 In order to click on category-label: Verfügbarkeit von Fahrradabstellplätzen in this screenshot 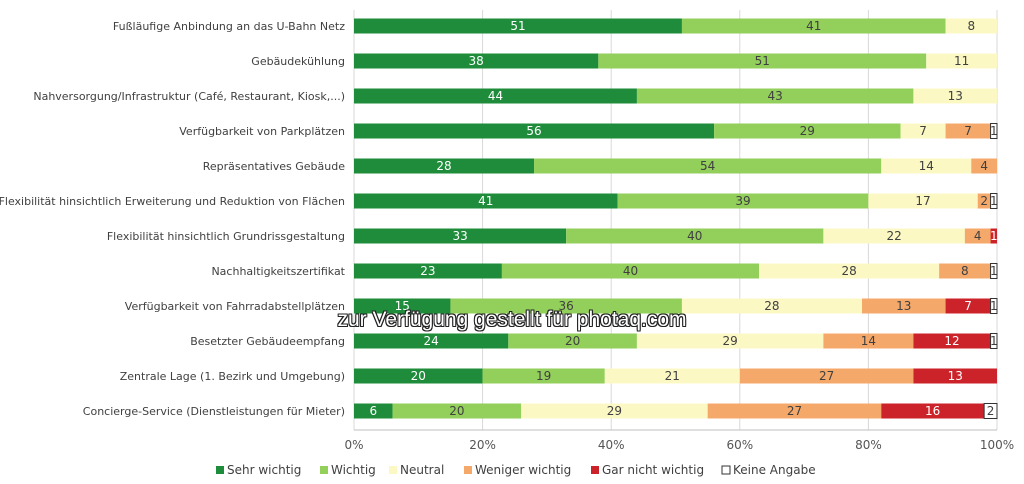, I will do `click(235, 306)`.